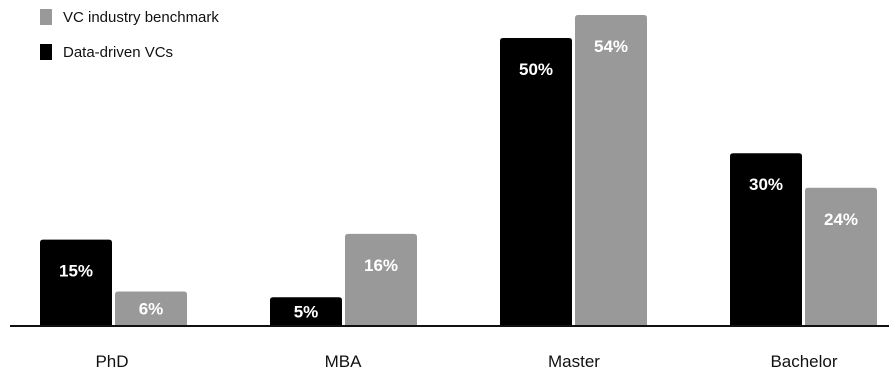  Describe the element at coordinates (344, 361) in the screenshot. I see `x-category-label-mba: MBA` at that location.